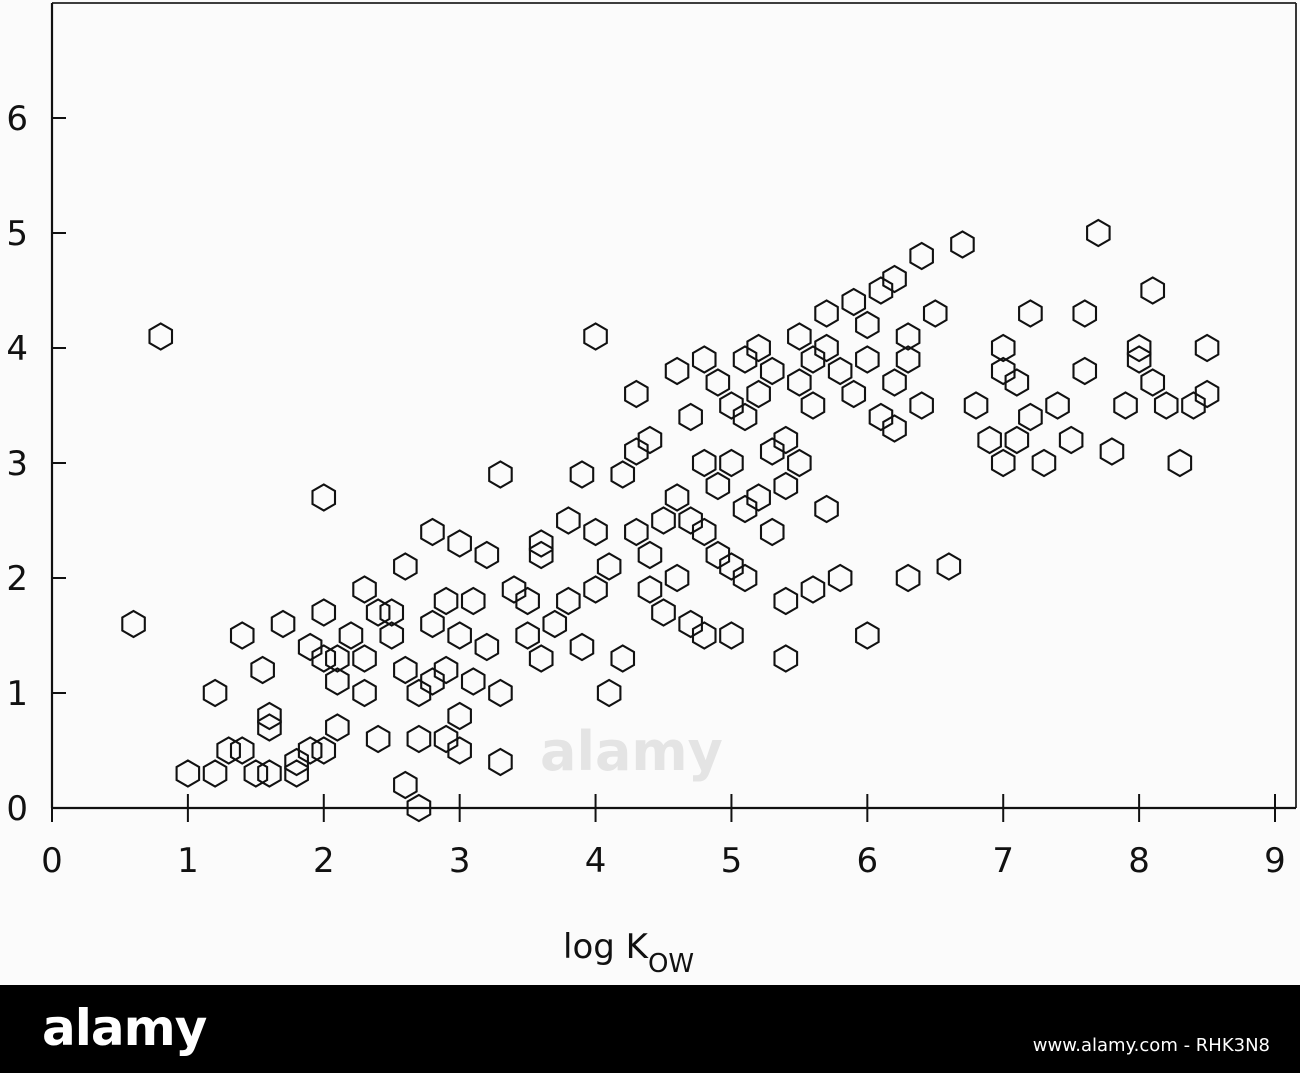 The image size is (1300, 1073). I want to click on y-tick-label: 1, so click(17, 694).